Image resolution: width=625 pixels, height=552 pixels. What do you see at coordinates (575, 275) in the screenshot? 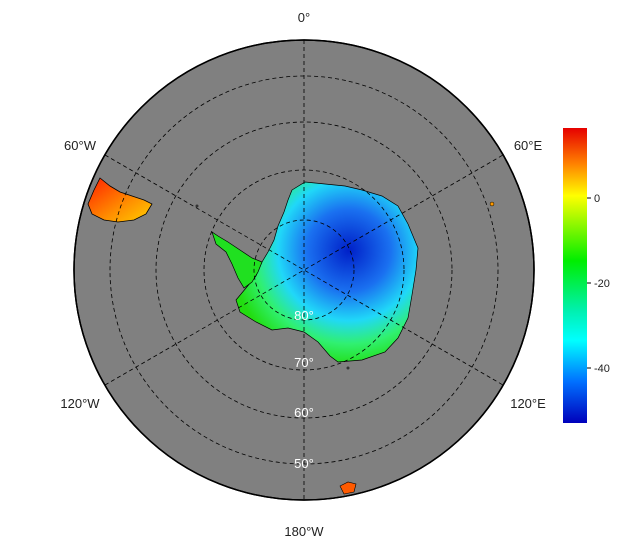
I see `colorbar` at bounding box center [575, 275].